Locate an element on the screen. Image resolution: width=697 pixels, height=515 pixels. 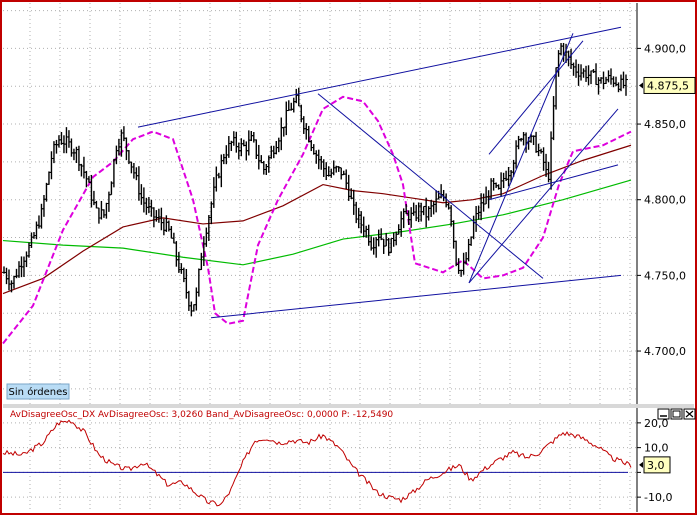
price-tick-label: 4.900,0 is located at coordinates (665, 48).